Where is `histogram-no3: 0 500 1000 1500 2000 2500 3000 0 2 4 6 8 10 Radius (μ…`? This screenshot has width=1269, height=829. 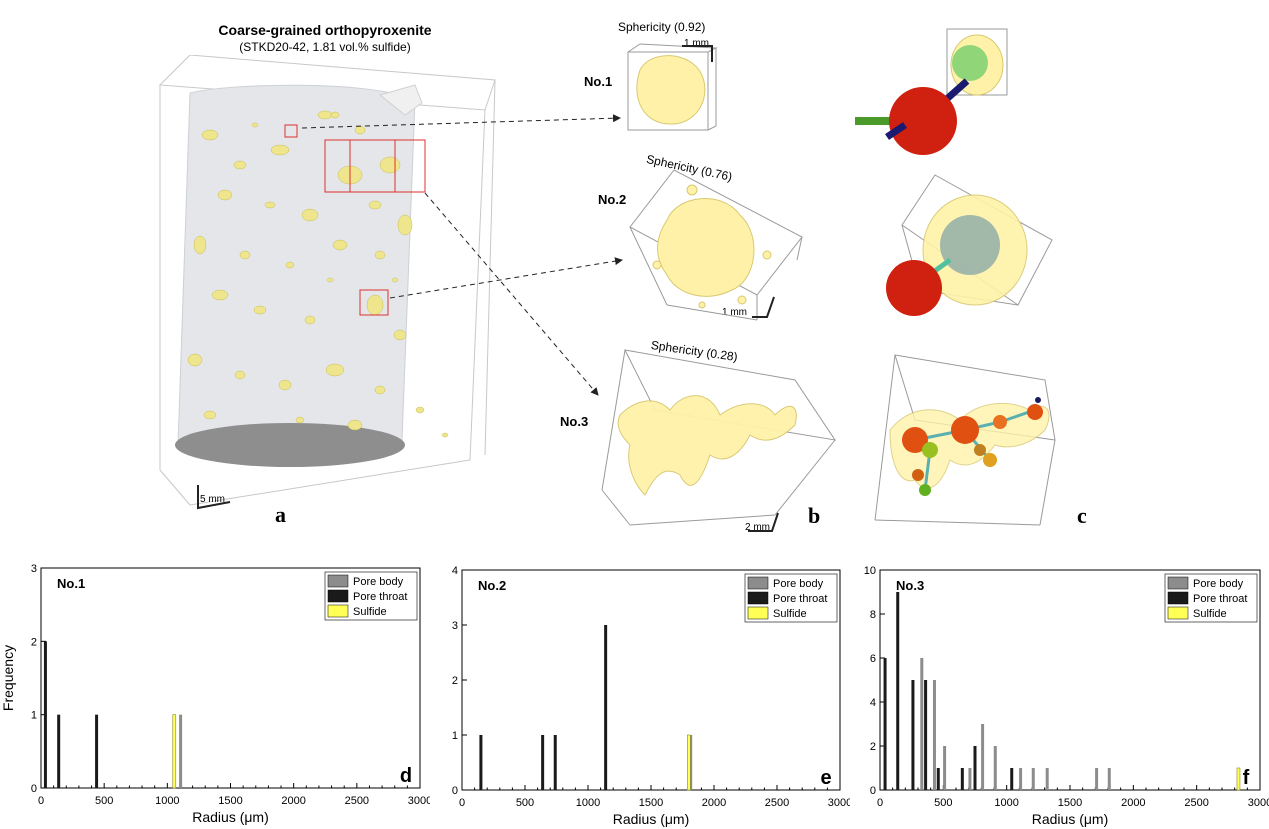
histogram-no3: 0 500 1000 1500 2000 2500 3000 0 2 4 6 8 10 Radius (μ… is located at coordinates (1066, 696).